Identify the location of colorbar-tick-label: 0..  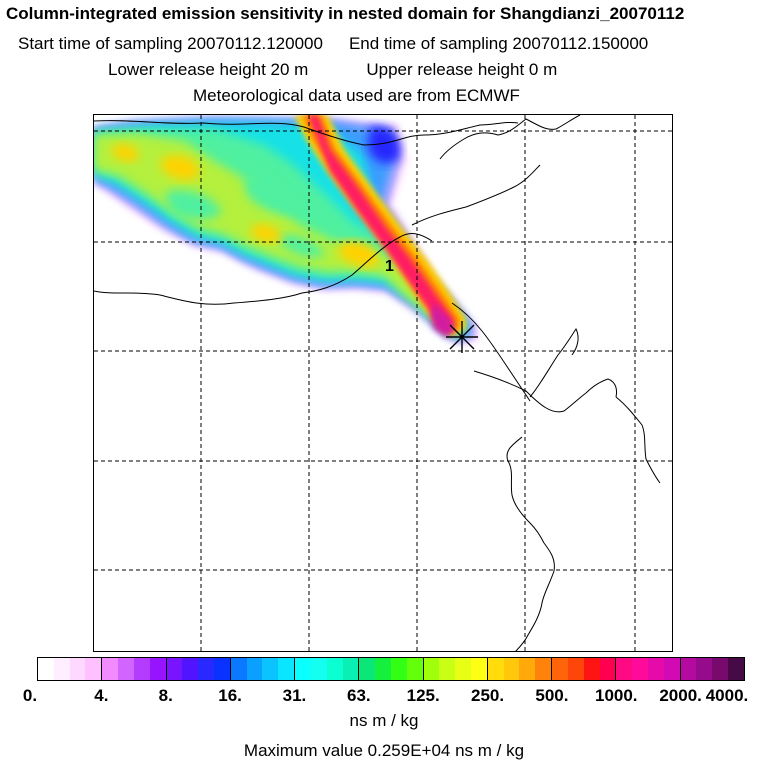
(30, 695).